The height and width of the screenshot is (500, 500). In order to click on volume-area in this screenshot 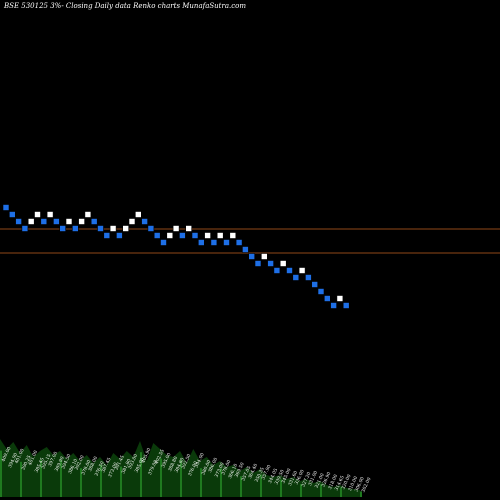, I will do `click(181, 468)`.